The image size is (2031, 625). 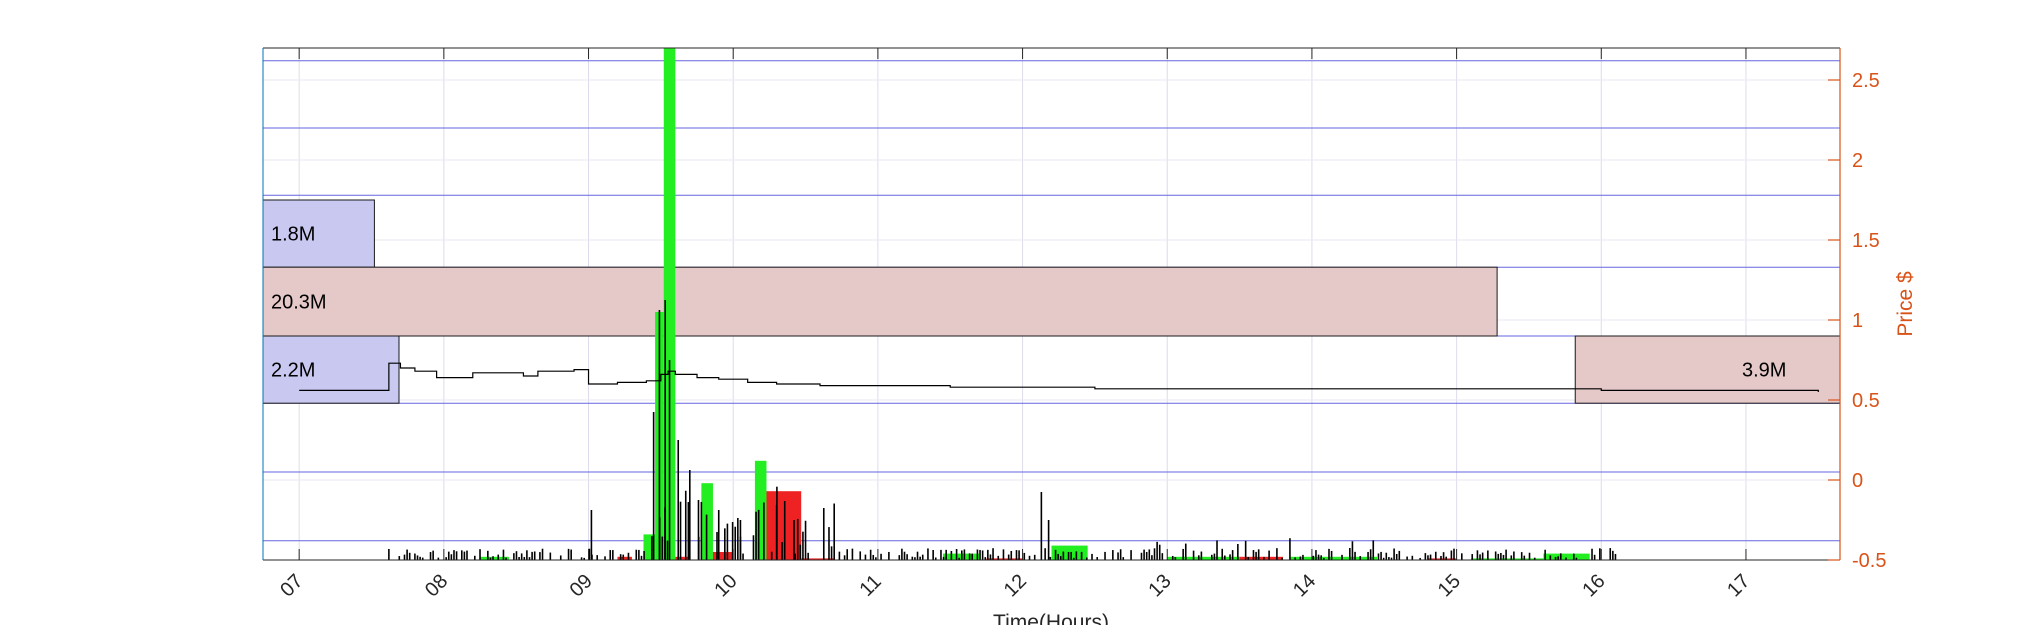 What do you see at coordinates (1866, 241) in the screenshot?
I see `y-tick-label: 1.5` at bounding box center [1866, 241].